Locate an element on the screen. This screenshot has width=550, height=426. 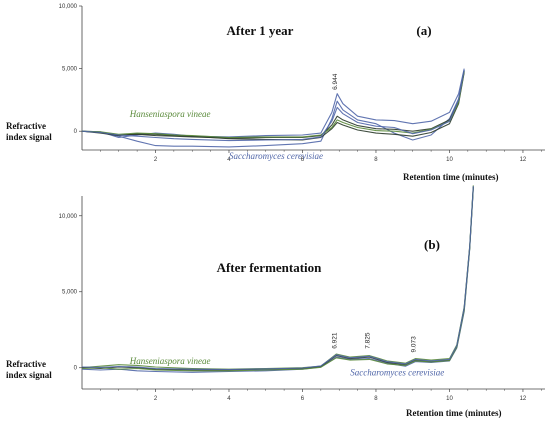
panel-a-xlabel: Retention time (minutes) is located at coordinates (450, 177).